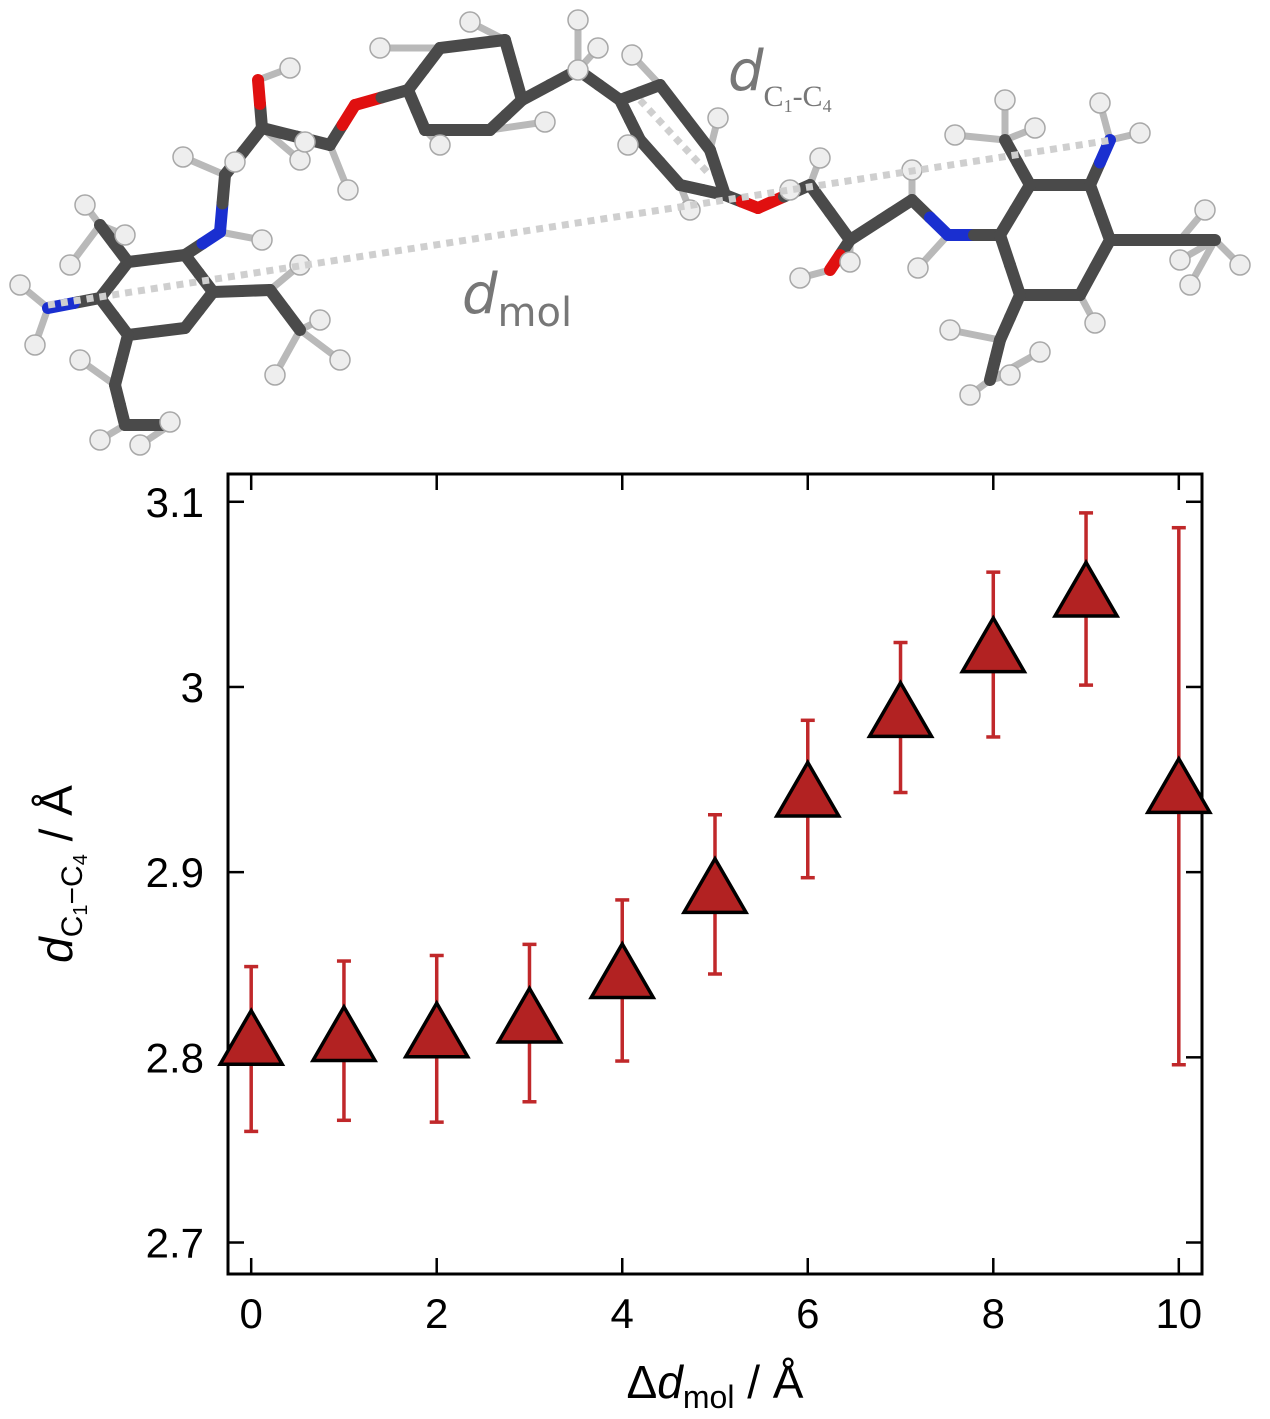 The height and width of the screenshot is (1419, 1270). I want to click on y-axis-title-main: d, so click(56, 949).